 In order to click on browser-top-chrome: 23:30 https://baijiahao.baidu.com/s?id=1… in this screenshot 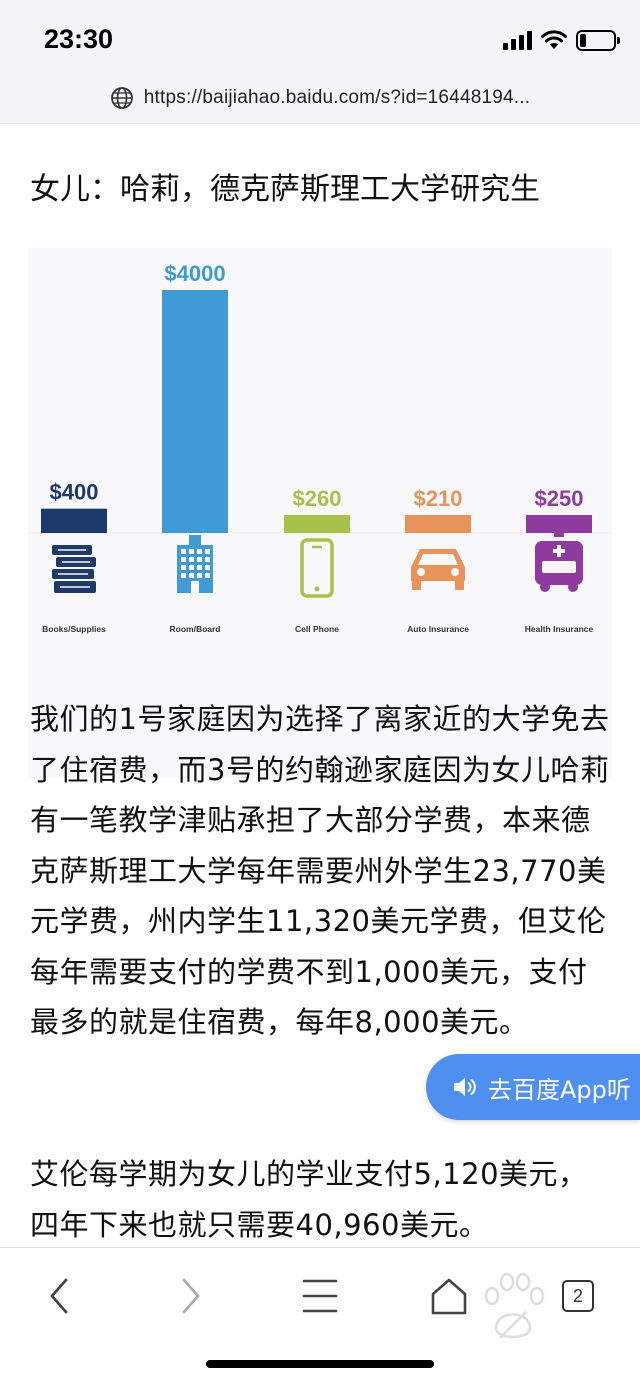, I will do `click(320, 62)`.